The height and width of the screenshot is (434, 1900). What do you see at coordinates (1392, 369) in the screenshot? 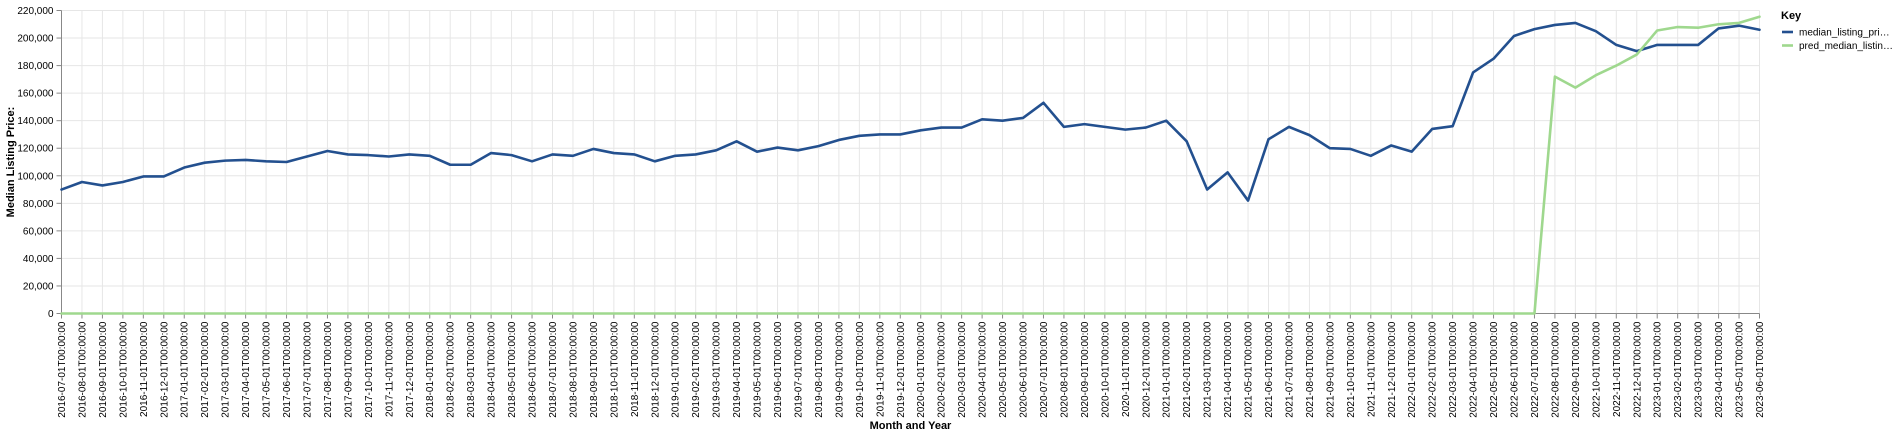
I see `x-tick-label: 2021-12-01T00:00:00` at bounding box center [1392, 369].